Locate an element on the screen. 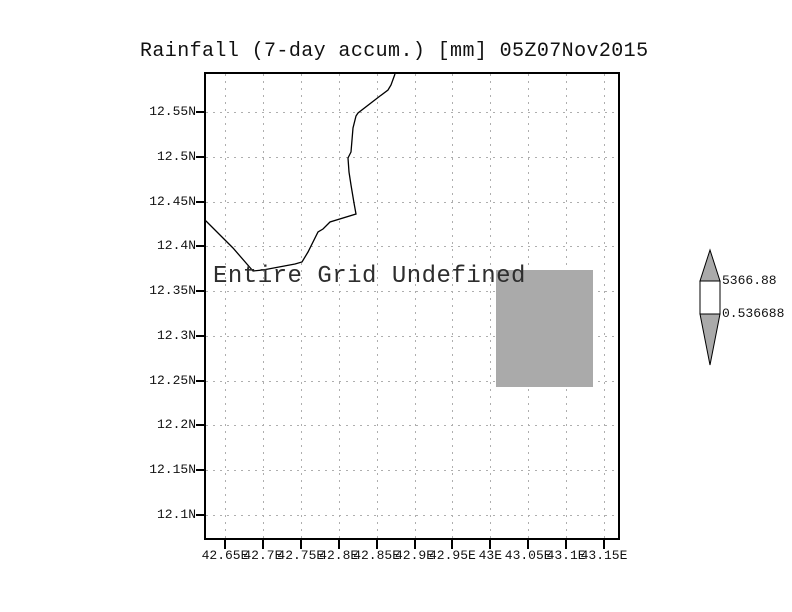  colorbar-above-max-arrow is located at coordinates (710, 265).